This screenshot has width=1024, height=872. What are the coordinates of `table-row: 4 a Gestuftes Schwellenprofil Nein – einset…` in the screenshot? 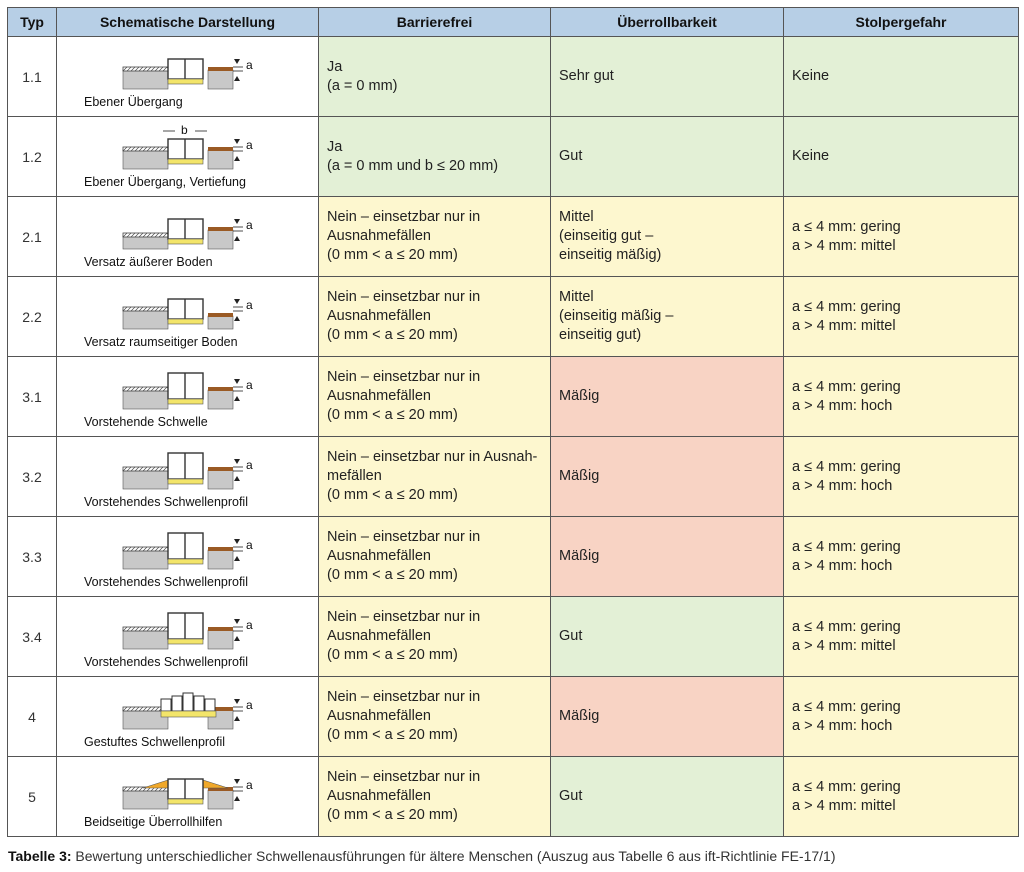 It's located at (513, 716).